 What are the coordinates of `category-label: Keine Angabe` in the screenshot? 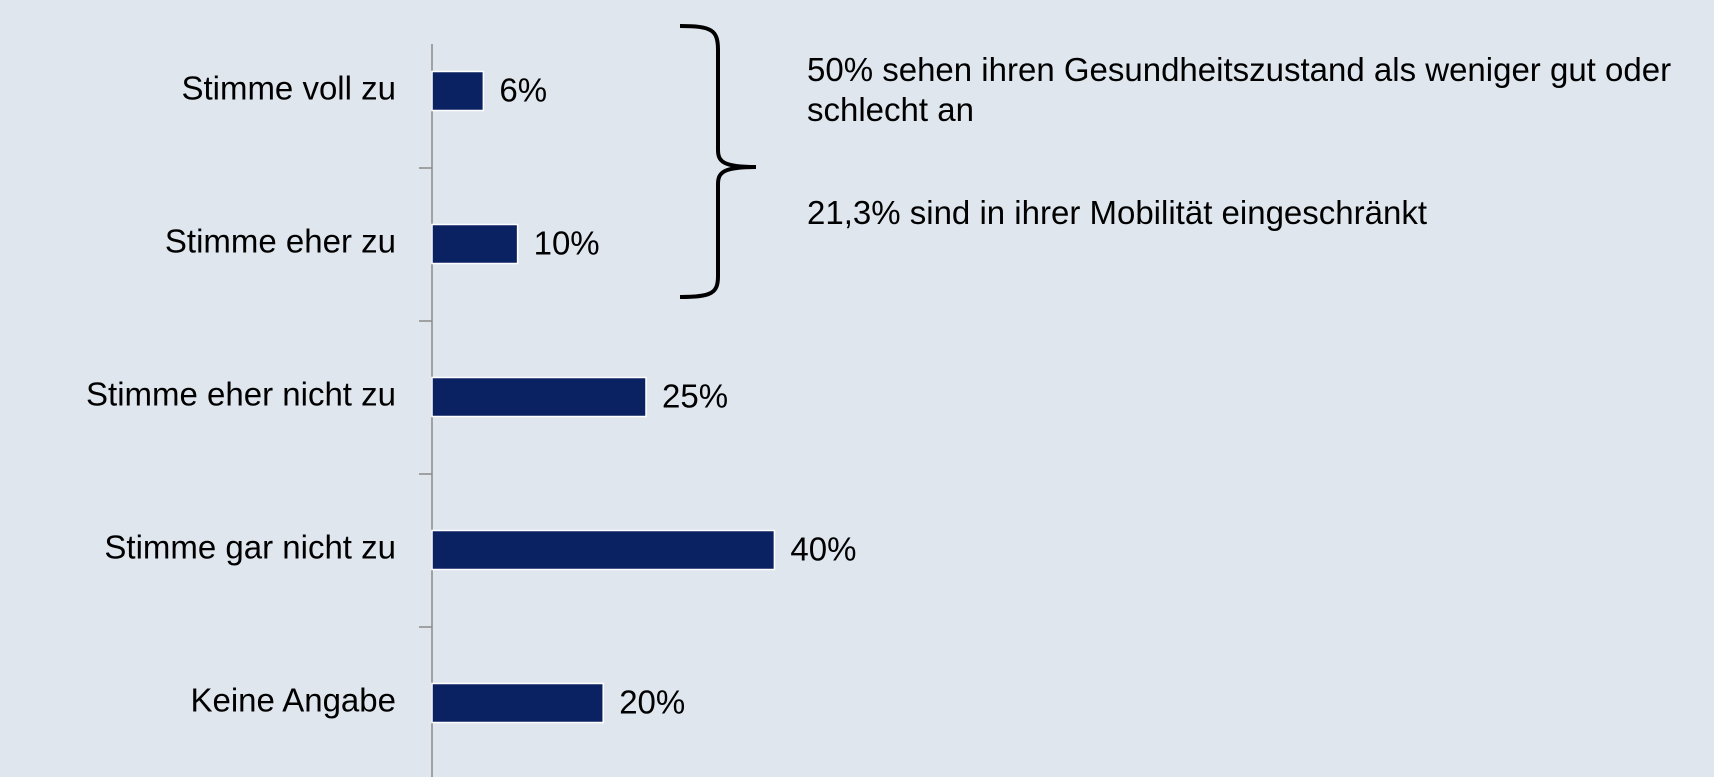 It's located at (293, 700).